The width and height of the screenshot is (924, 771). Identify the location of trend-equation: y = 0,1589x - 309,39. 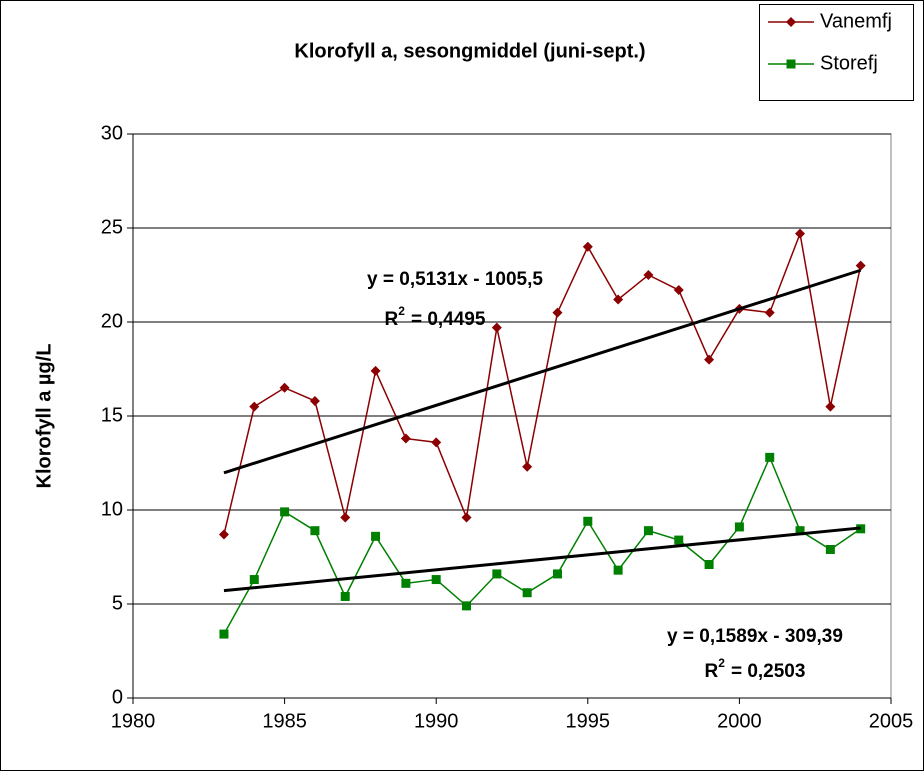
(755, 636).